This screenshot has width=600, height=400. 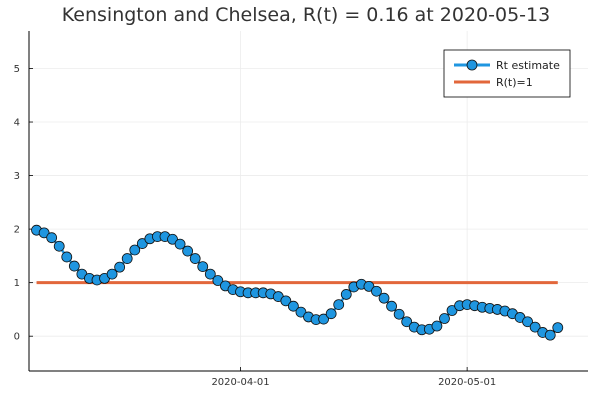 I want to click on legend-label-threshold: R(t)=1, so click(x=514, y=82).